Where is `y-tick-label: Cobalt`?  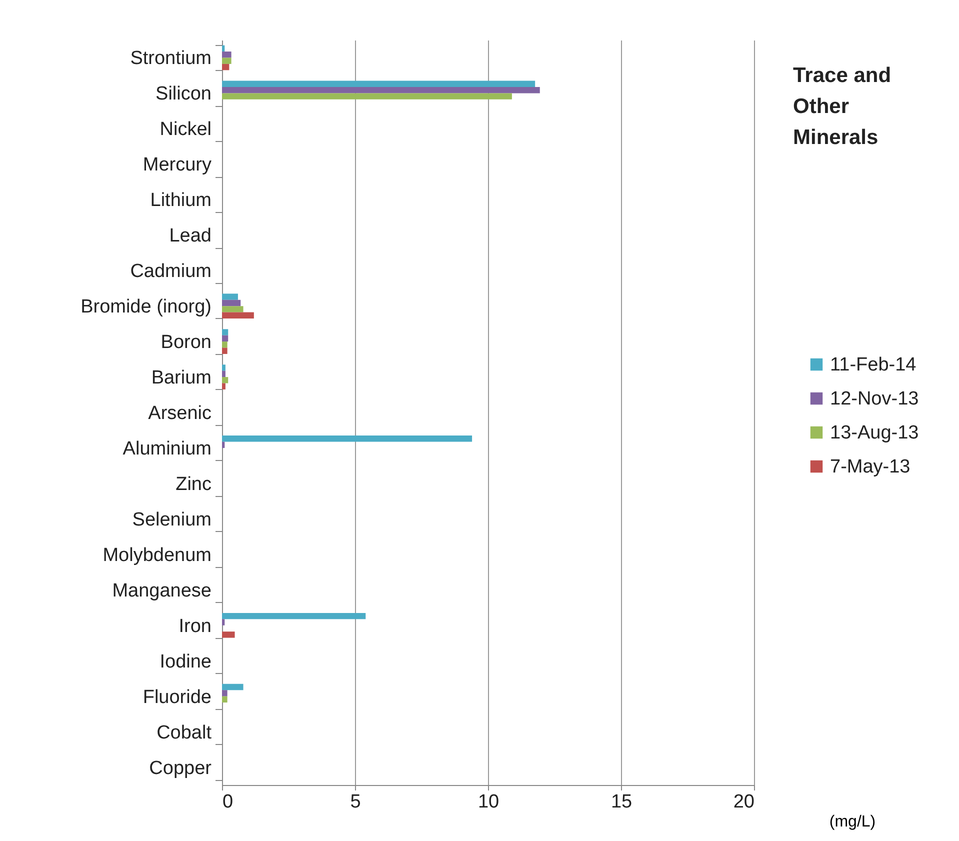
y-tick-label: Cobalt is located at coordinates (184, 733).